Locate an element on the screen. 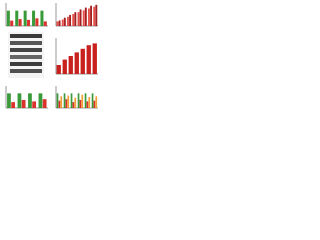 This screenshot has height=240, width=320. western-blot is located at coordinates (26, 55).